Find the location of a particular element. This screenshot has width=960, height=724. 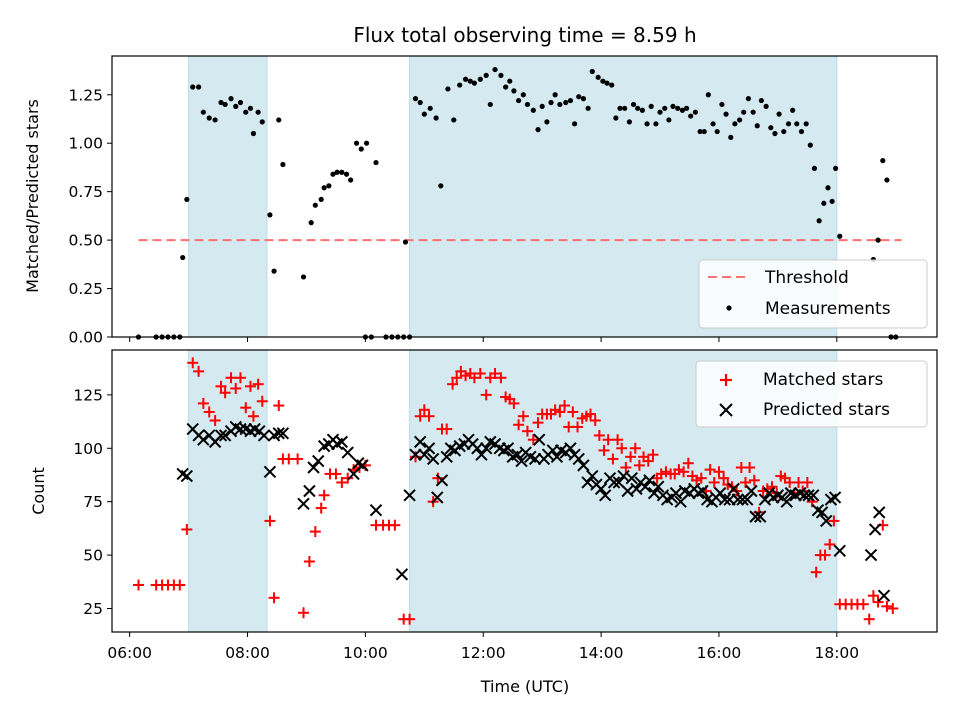

chart-title: Flux total observing time = 8.59 h is located at coordinates (524, 35).